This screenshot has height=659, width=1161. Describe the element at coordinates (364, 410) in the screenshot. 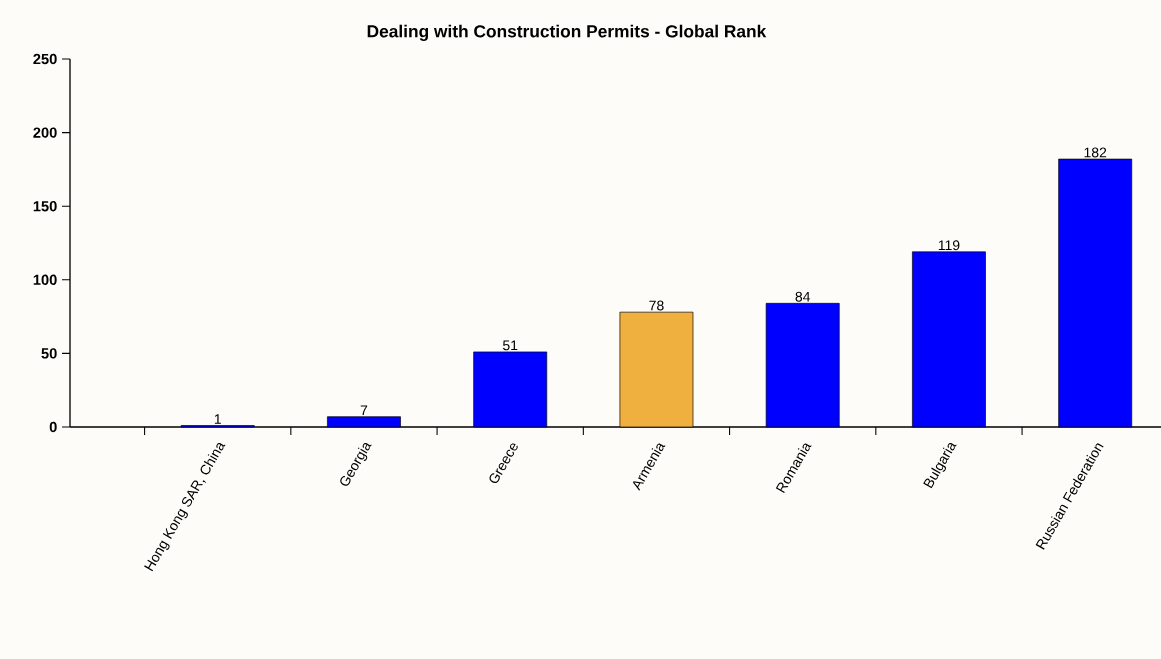

I see `data-label: 7` at that location.